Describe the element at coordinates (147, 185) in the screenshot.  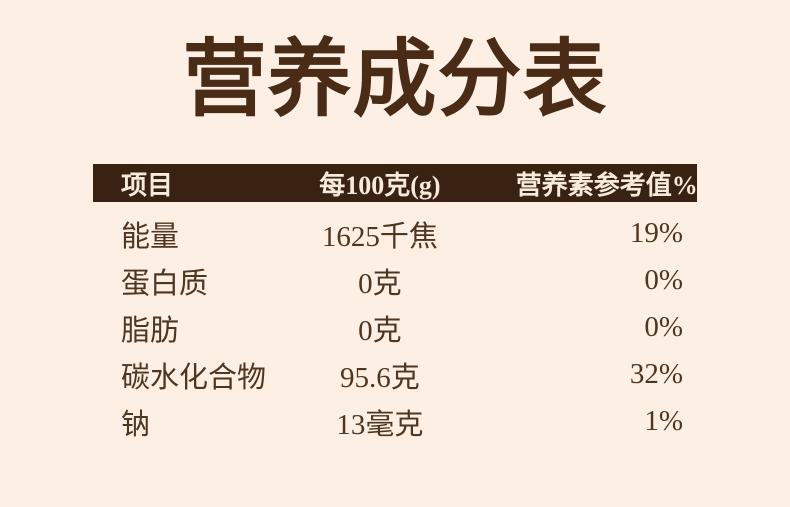
I see `header-item-label: 项目` at that location.